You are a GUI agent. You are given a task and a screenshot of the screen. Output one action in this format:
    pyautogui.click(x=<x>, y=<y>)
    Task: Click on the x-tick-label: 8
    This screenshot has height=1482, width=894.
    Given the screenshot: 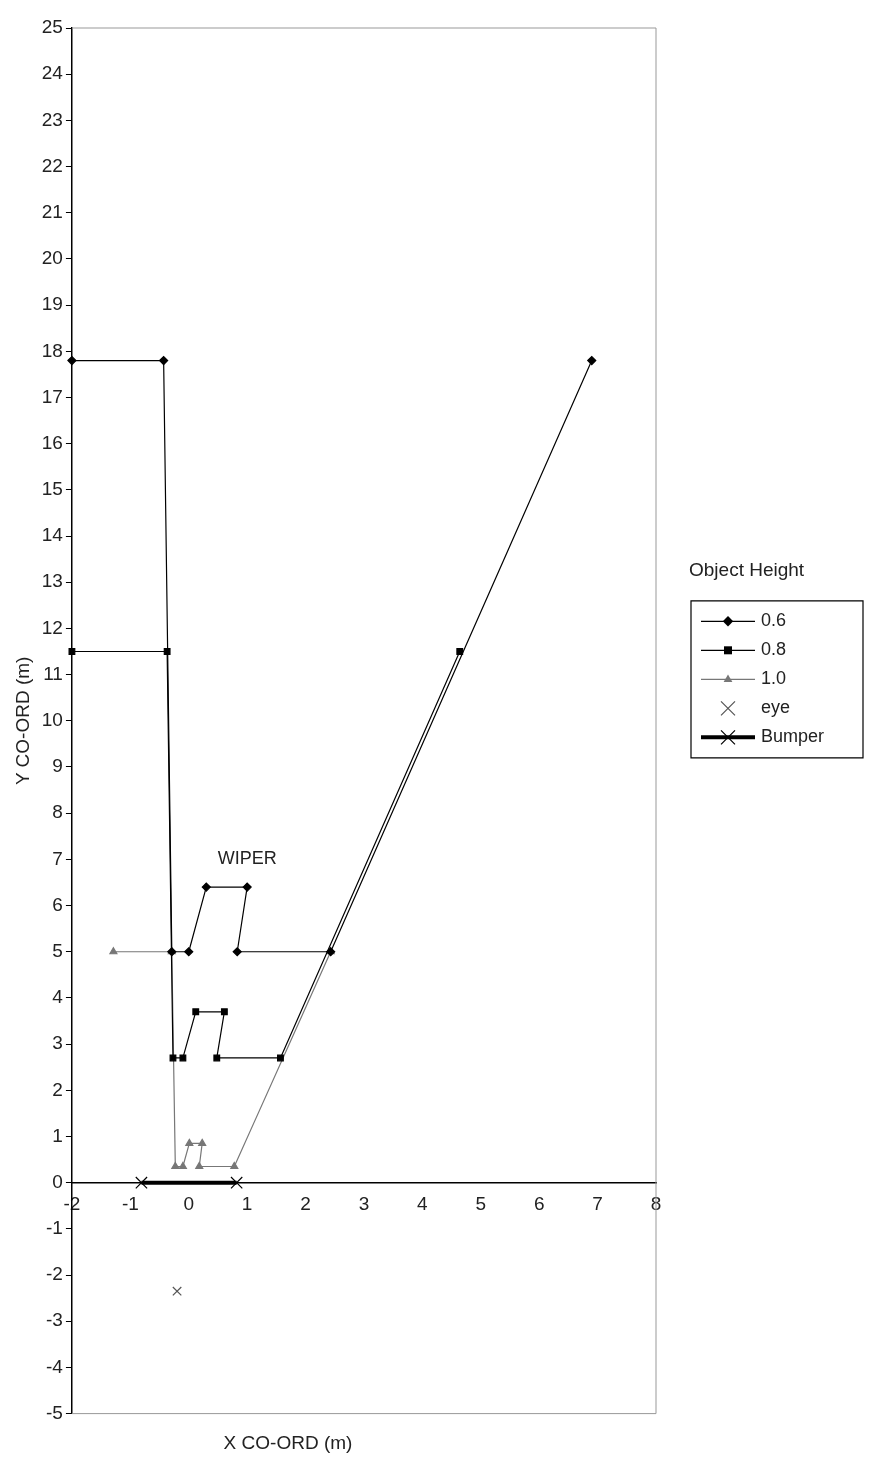 What is the action you would take?
    pyautogui.click(x=656, y=1204)
    